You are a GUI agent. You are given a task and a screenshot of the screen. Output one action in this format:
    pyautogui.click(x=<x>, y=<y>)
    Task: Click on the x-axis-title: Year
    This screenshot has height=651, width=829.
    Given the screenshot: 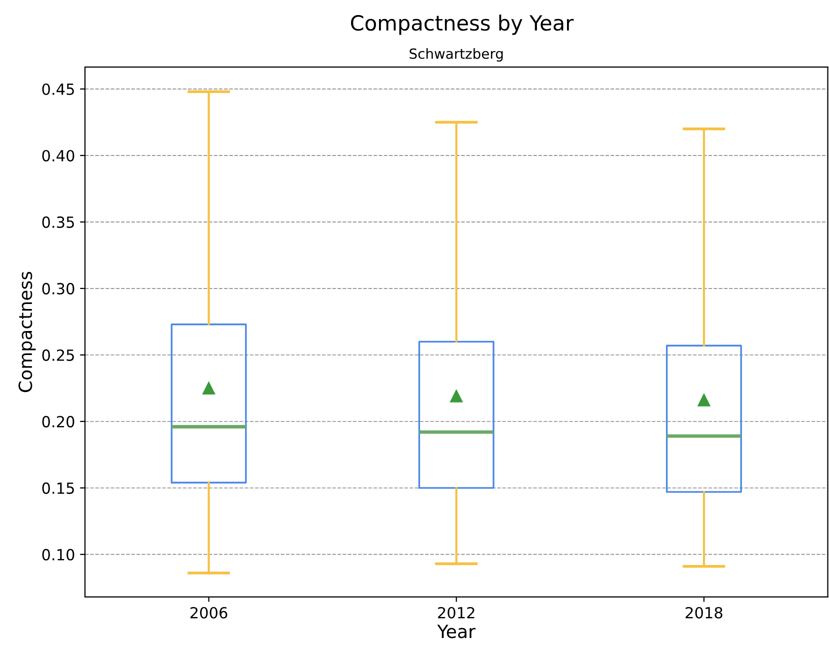 What is the action you would take?
    pyautogui.click(x=456, y=631)
    